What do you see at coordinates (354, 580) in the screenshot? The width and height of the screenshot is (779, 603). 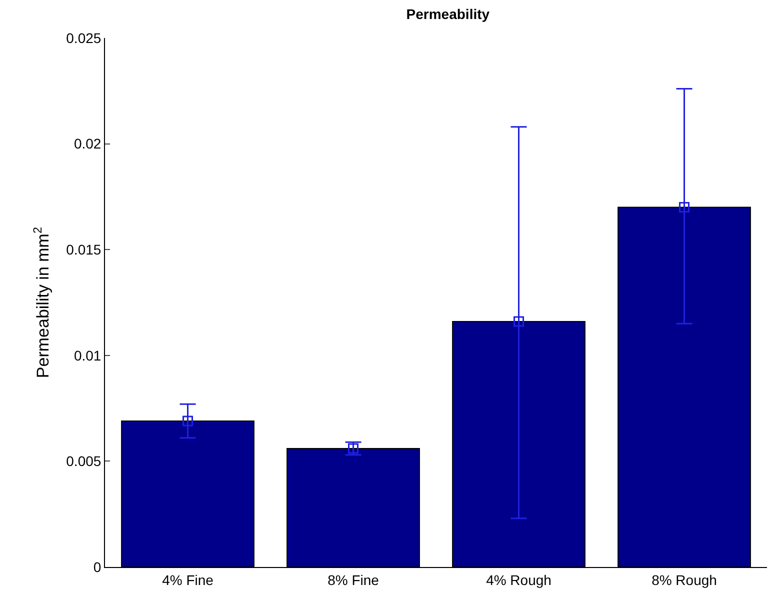 I see `x-tick-label: 8% Fine` at bounding box center [354, 580].